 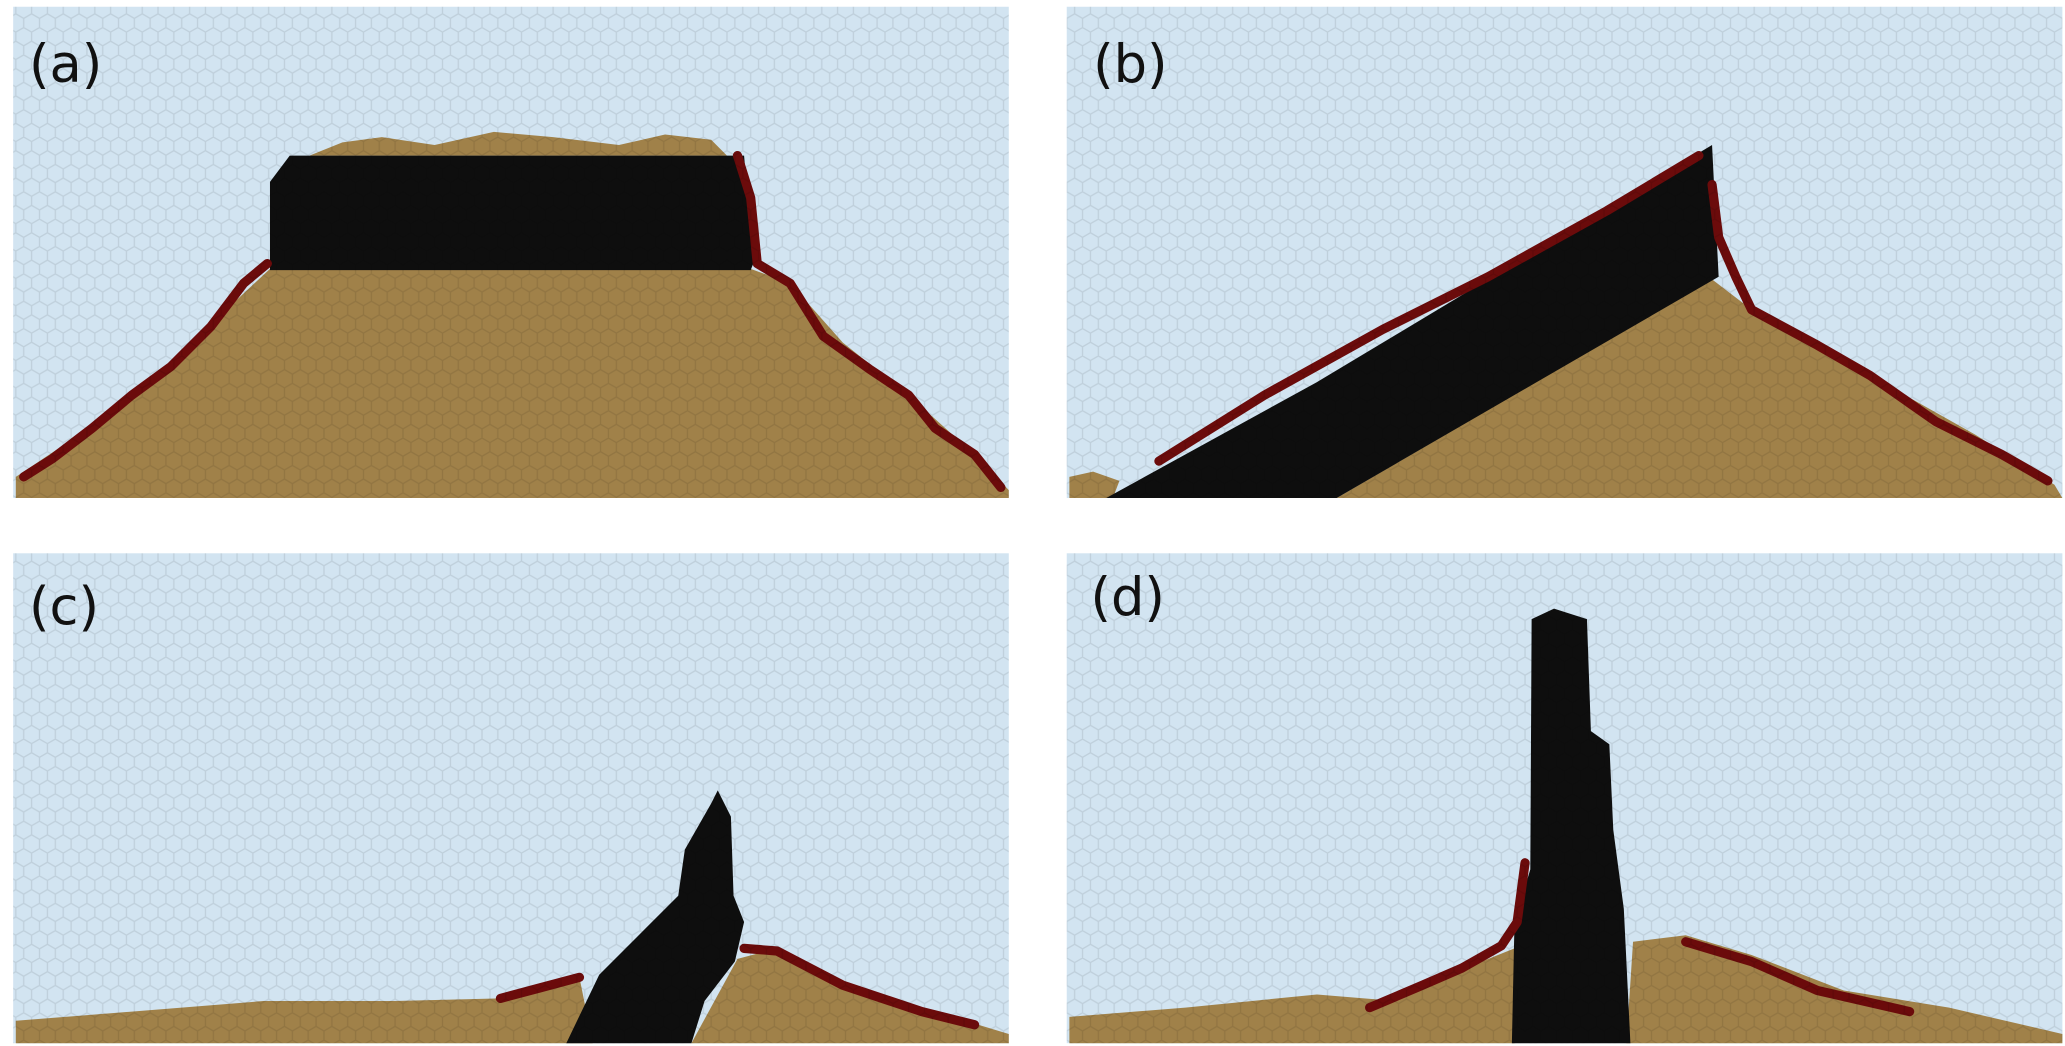 I want to click on panel-label: (c), so click(x=64, y=606).